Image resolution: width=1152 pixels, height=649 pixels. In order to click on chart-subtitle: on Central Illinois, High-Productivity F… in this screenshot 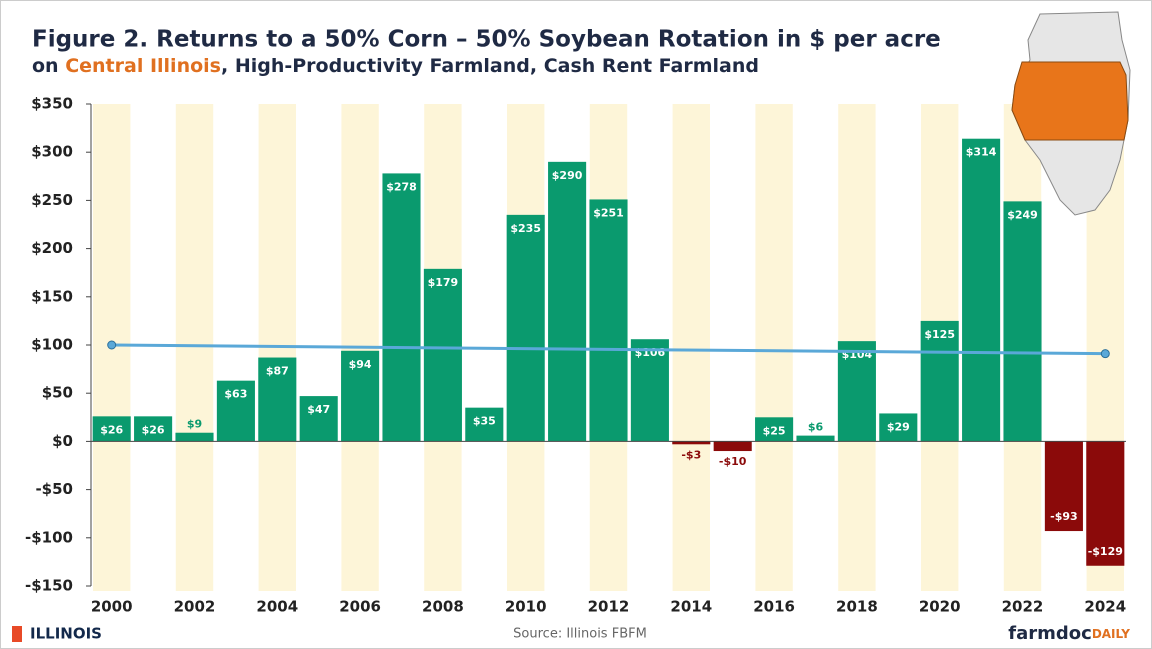, I will do `click(395, 66)`.